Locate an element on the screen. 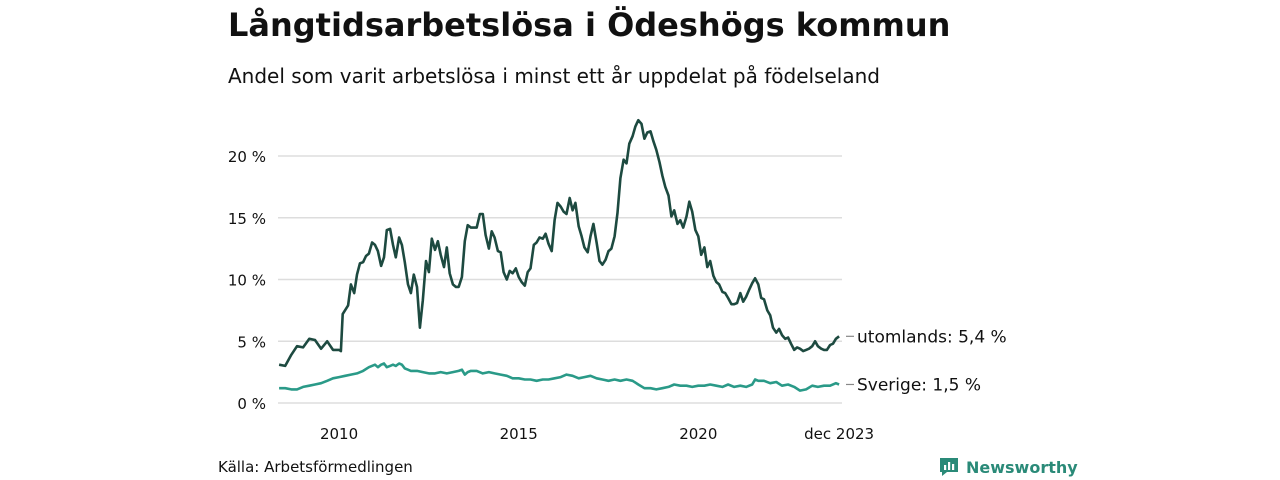 This screenshot has width=1280, height=480. y-tick-label: 10 % is located at coordinates (247, 281).